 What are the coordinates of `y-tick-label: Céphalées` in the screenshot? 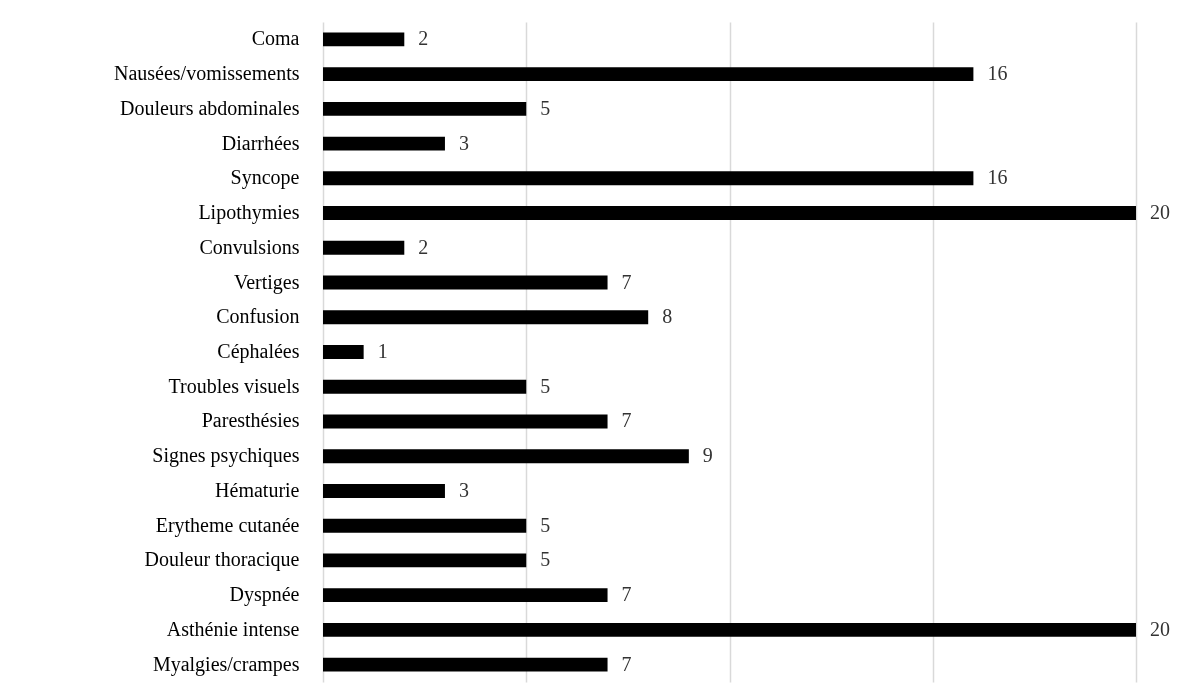 It's located at (258, 351).